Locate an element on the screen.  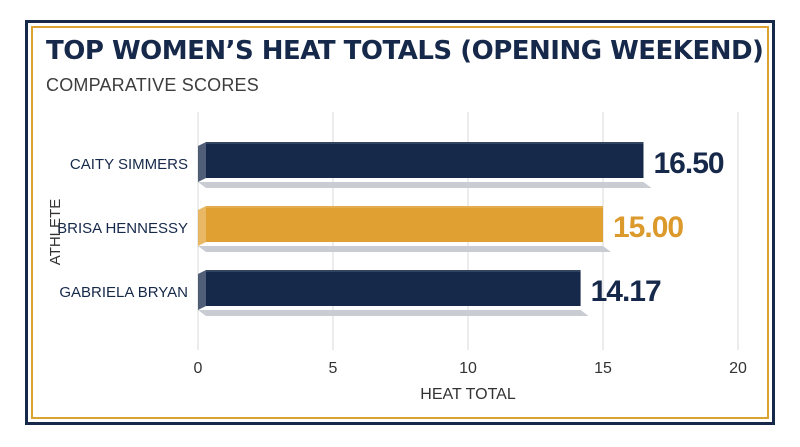
x-tick-label: 5 is located at coordinates (333, 368).